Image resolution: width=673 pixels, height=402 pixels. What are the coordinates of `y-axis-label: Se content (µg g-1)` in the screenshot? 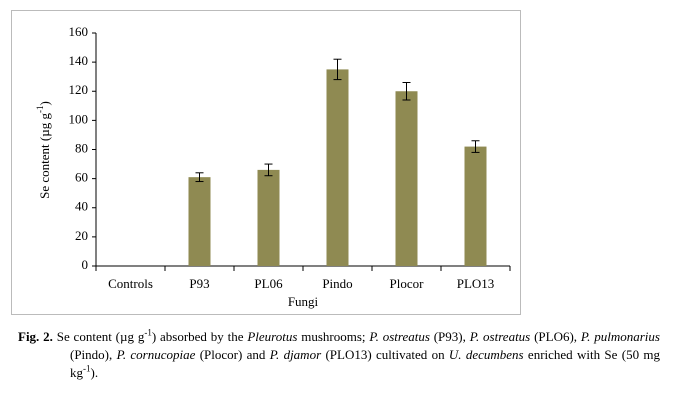 It's located at (43, 150).